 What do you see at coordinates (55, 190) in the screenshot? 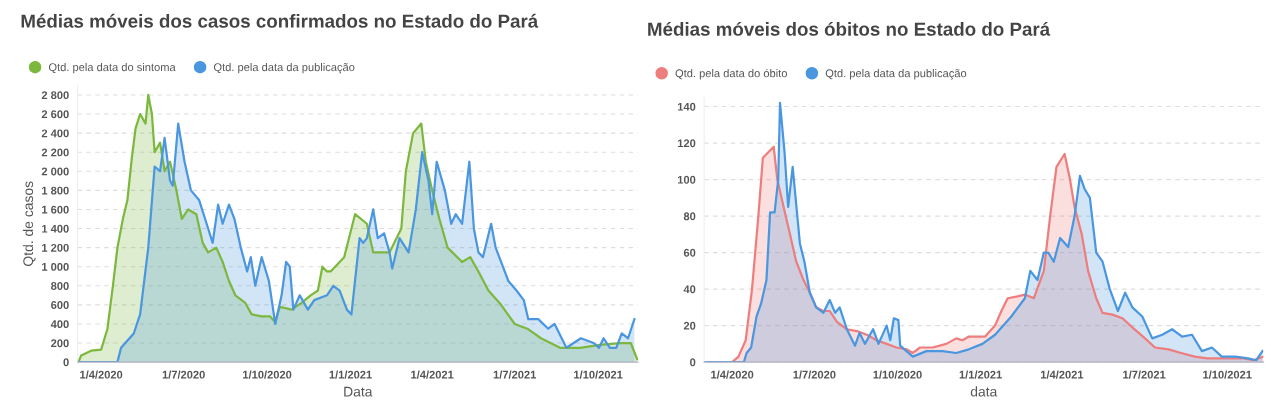
I see `y-tick-label: 1 800` at bounding box center [55, 190].